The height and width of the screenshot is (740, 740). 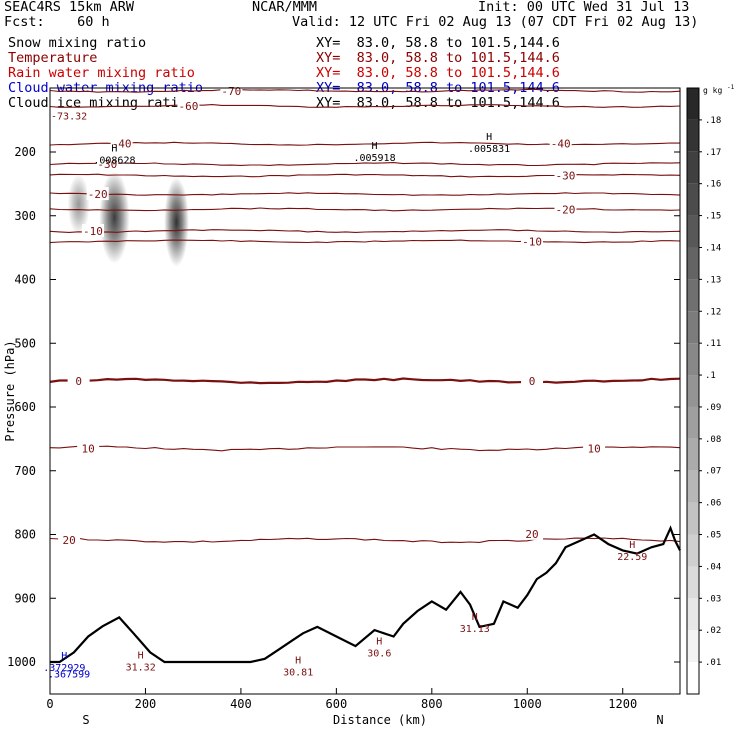 What do you see at coordinates (241, 704) in the screenshot?
I see `x-tick-label: 400` at bounding box center [241, 704].